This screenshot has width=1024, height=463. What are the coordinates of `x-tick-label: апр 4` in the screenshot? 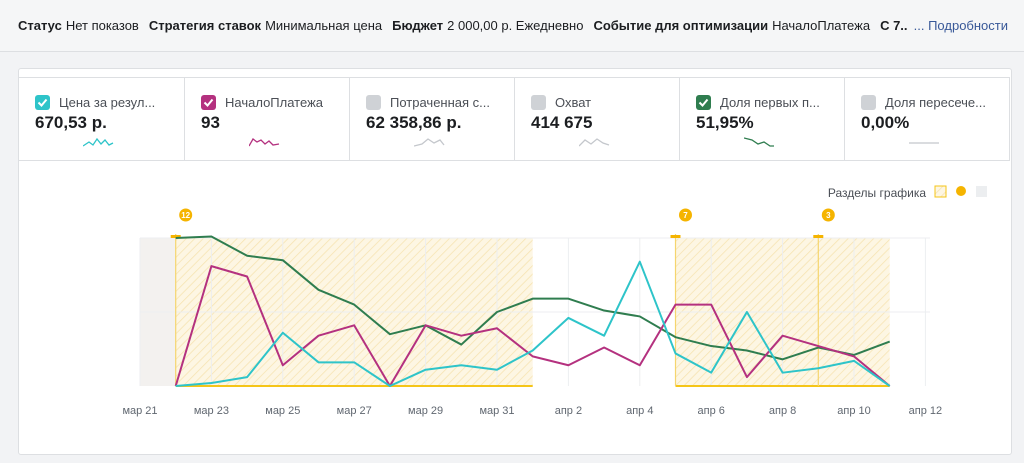 It's located at (639, 411).